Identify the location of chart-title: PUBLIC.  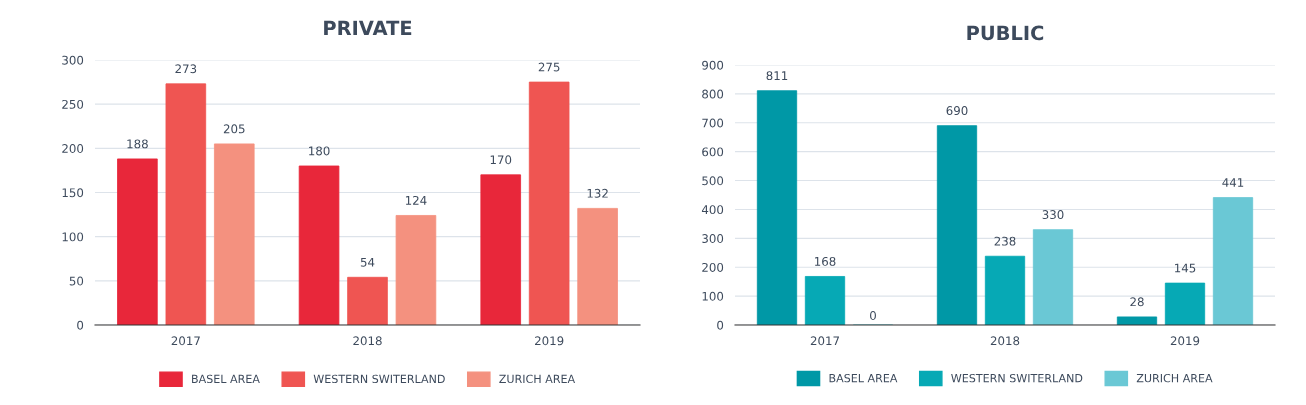
(1005, 33).